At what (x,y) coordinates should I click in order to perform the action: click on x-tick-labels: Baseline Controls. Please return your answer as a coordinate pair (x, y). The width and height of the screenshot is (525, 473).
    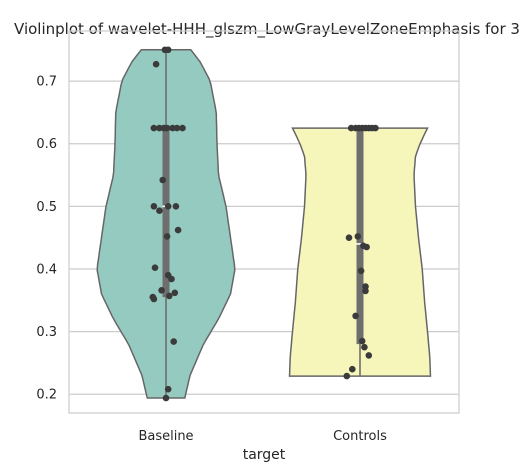
    Looking at the image, I should click on (262, 436).